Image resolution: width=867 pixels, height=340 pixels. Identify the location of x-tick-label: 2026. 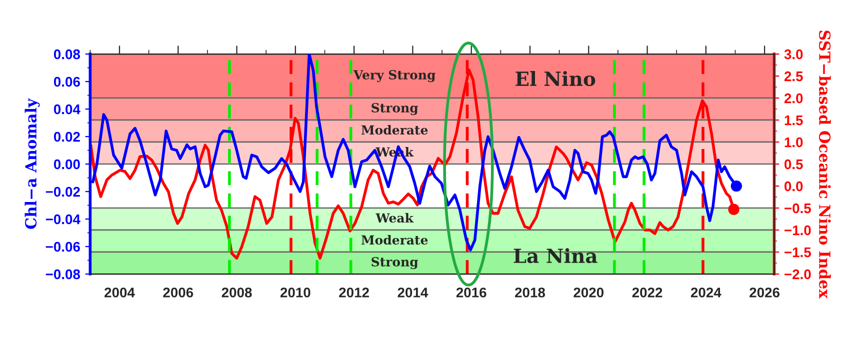
(765, 293).